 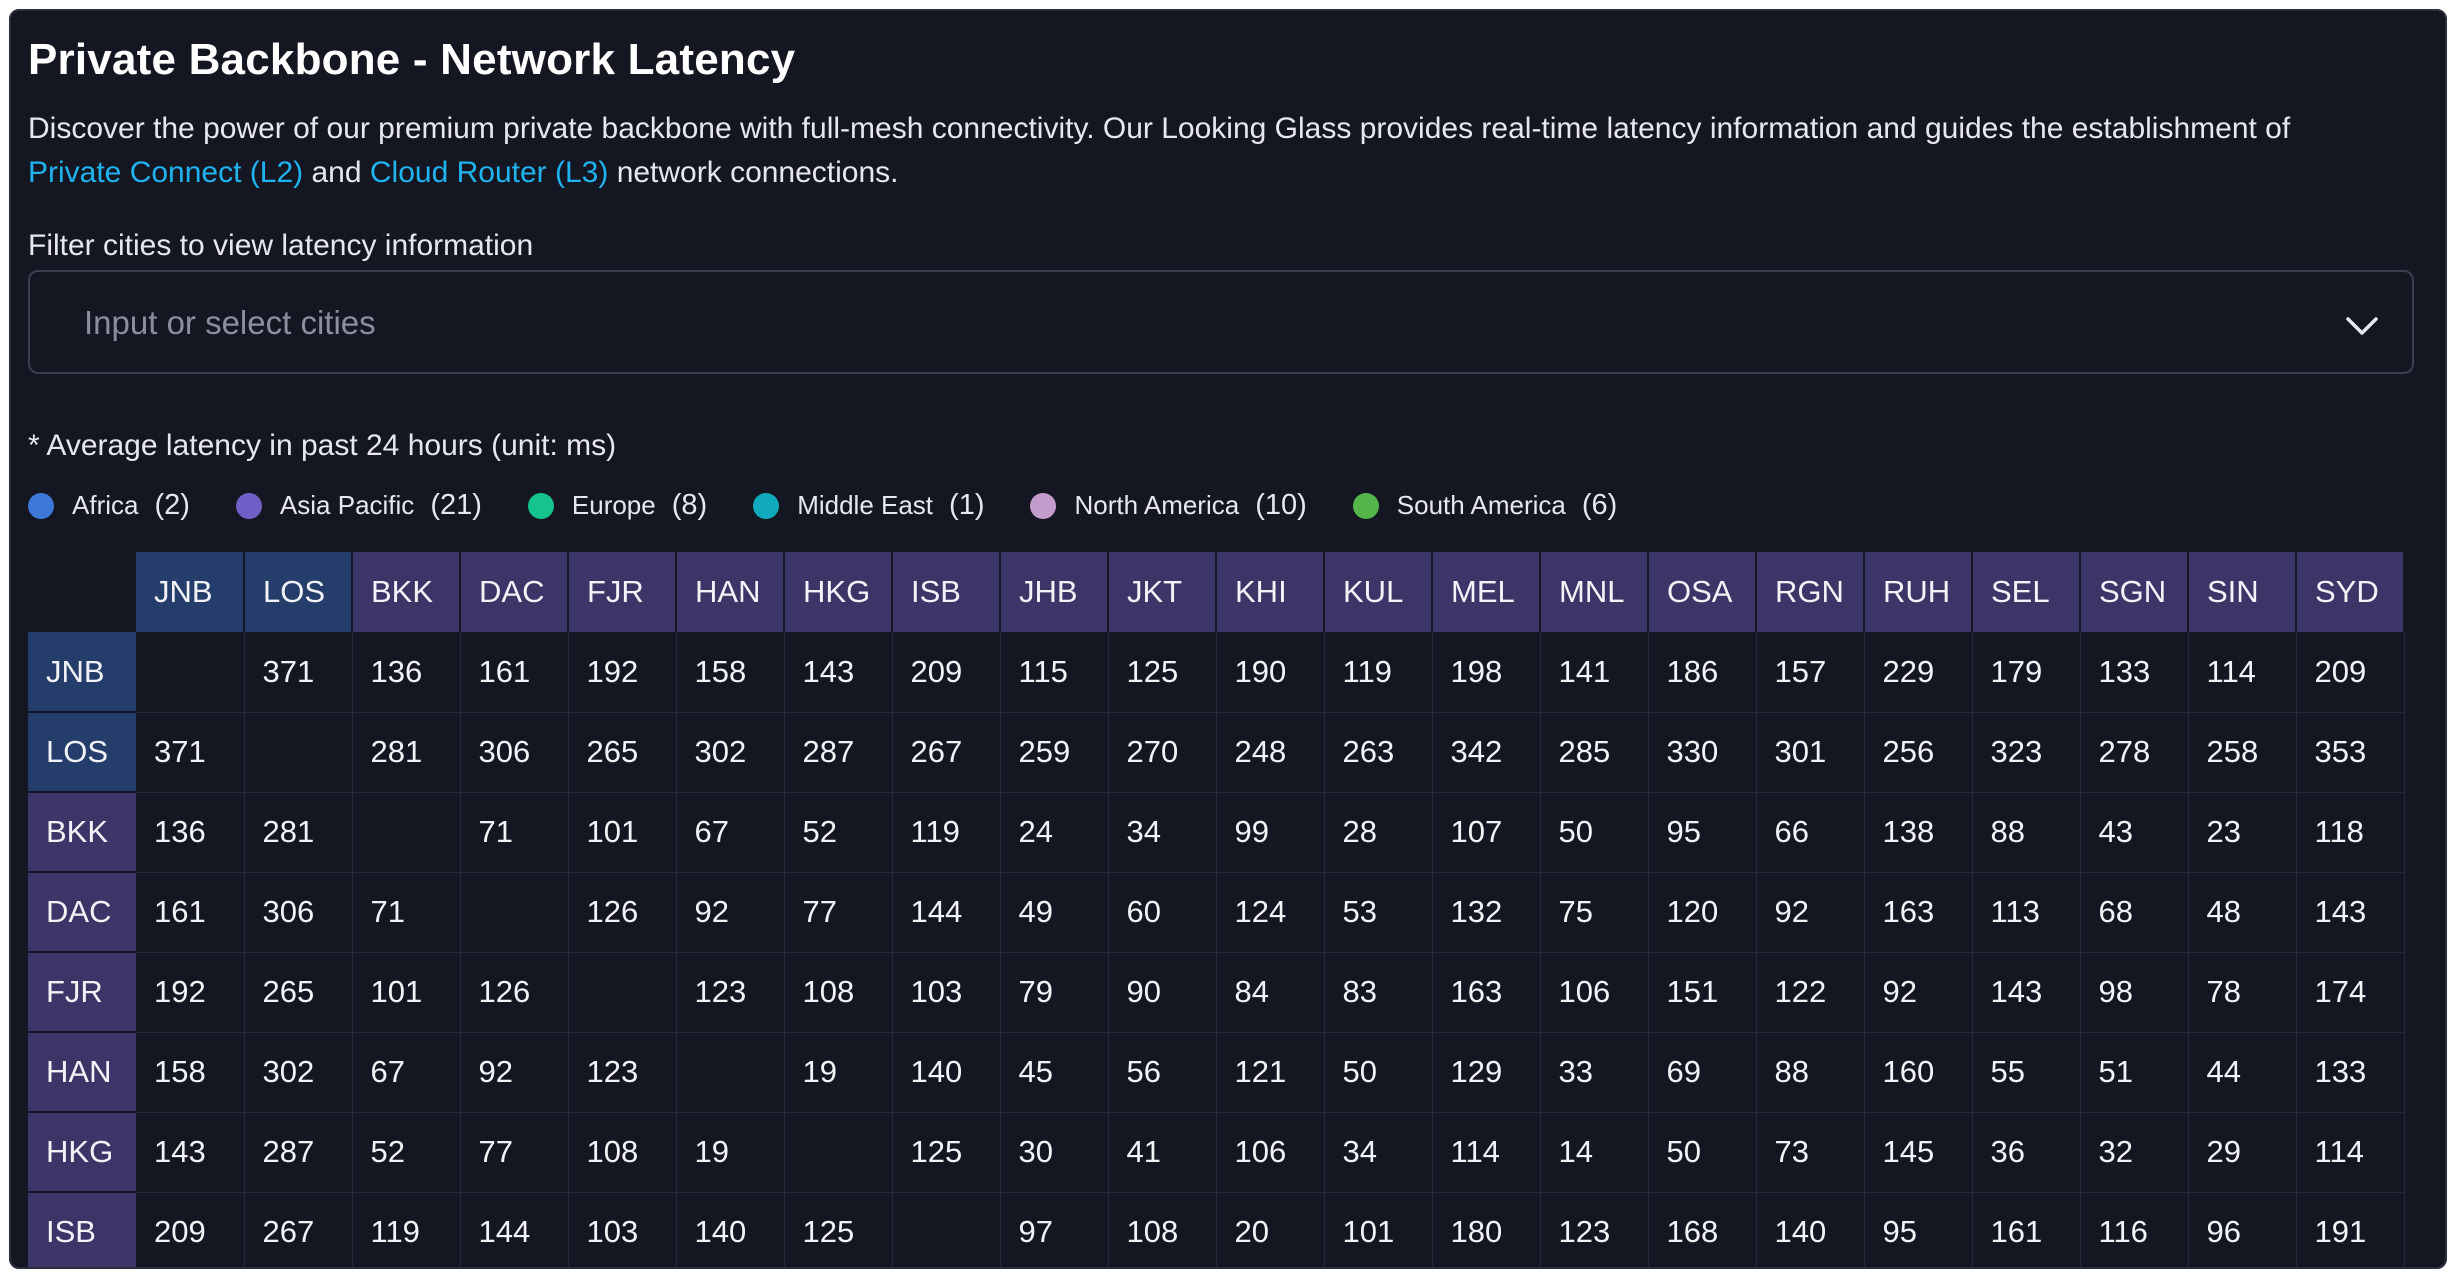 I want to click on legend-label: Africa, so click(x=105, y=505).